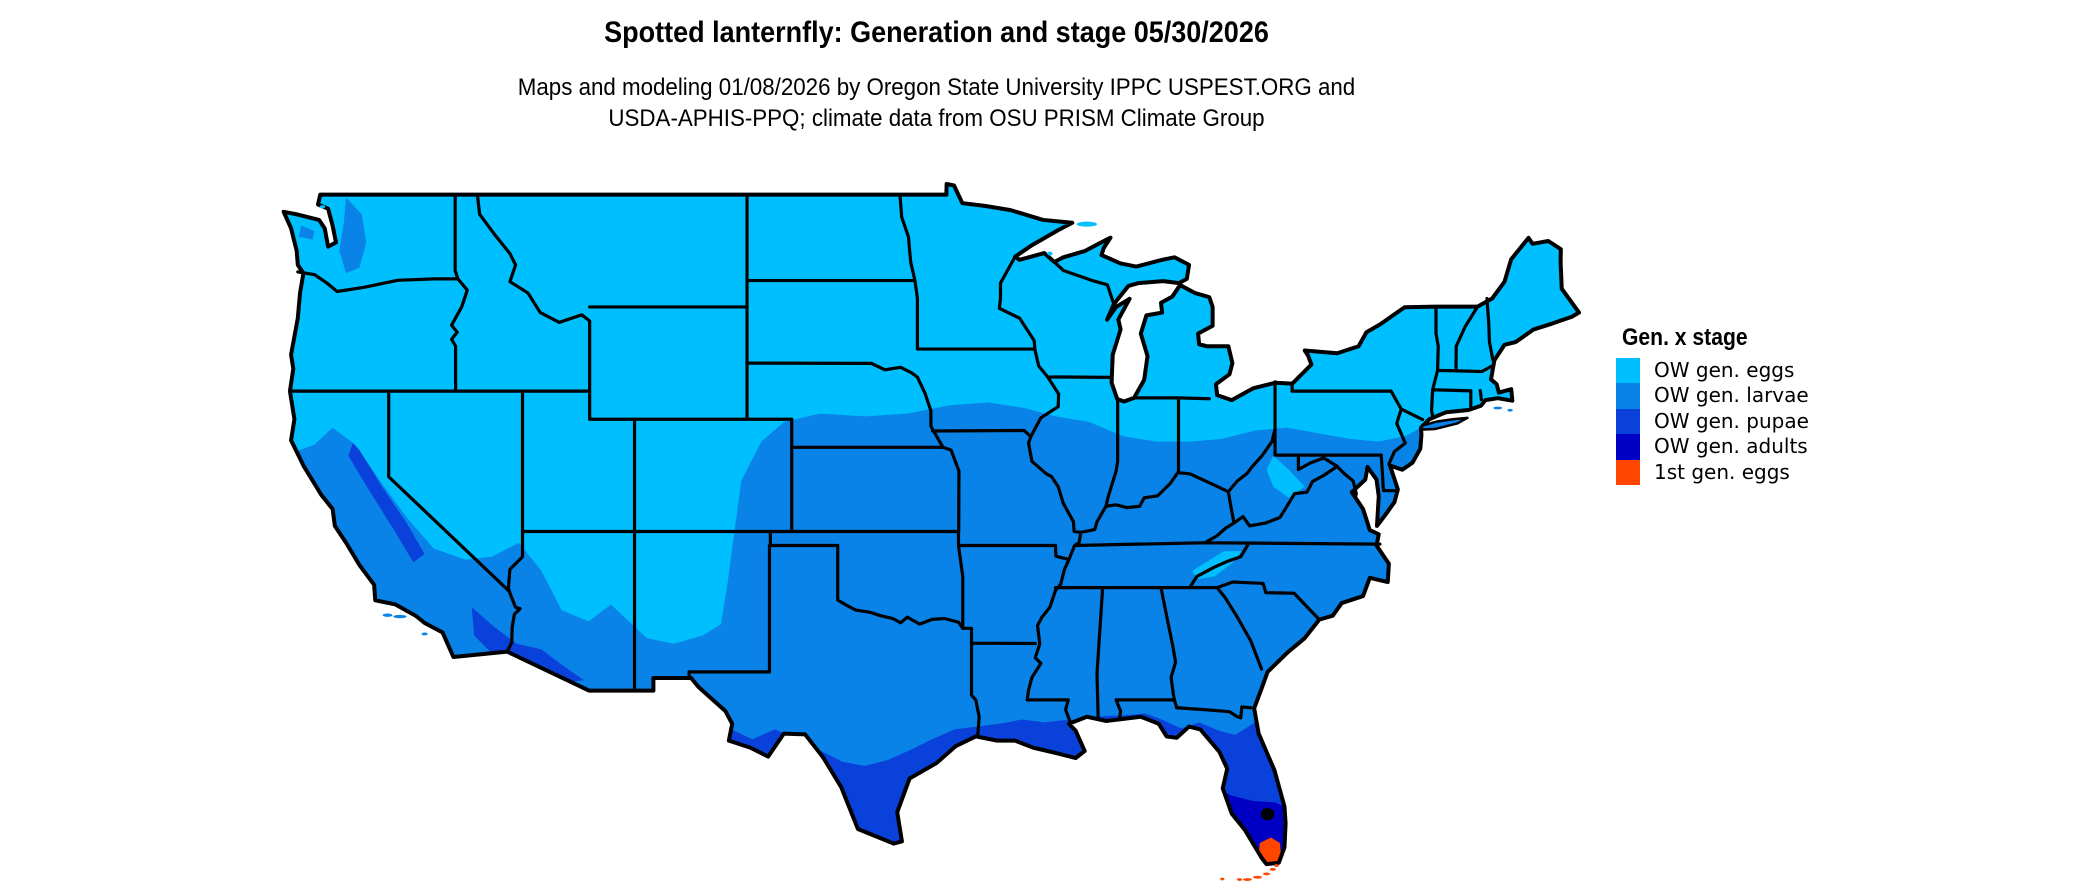 This screenshot has height=892, width=2100. Describe the element at coordinates (1731, 446) in the screenshot. I see `legend-item-label: OW gen. adults` at that location.